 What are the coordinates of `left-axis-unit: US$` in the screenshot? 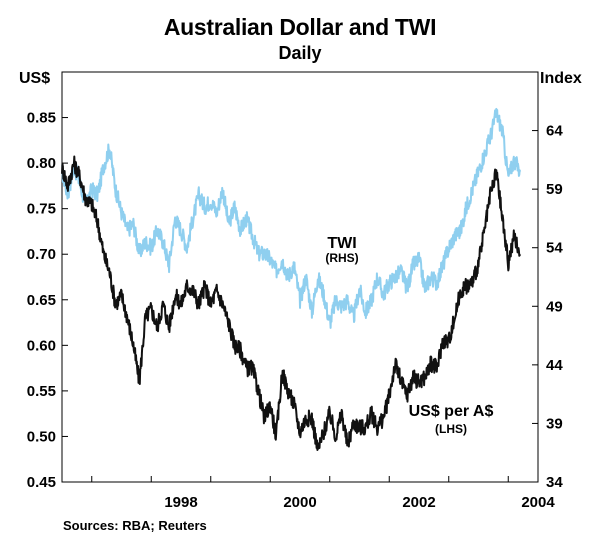 It's located at (35, 78).